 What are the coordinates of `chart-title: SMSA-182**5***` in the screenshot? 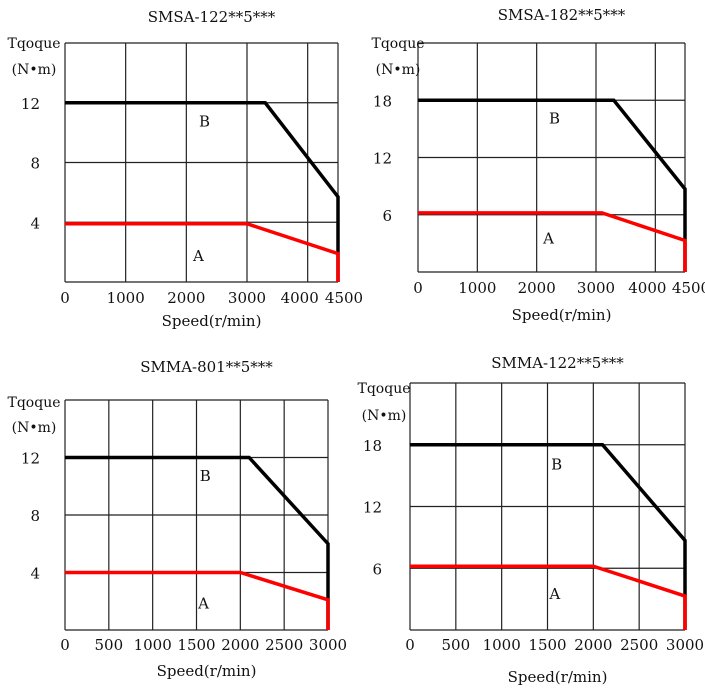 It's located at (562, 15).